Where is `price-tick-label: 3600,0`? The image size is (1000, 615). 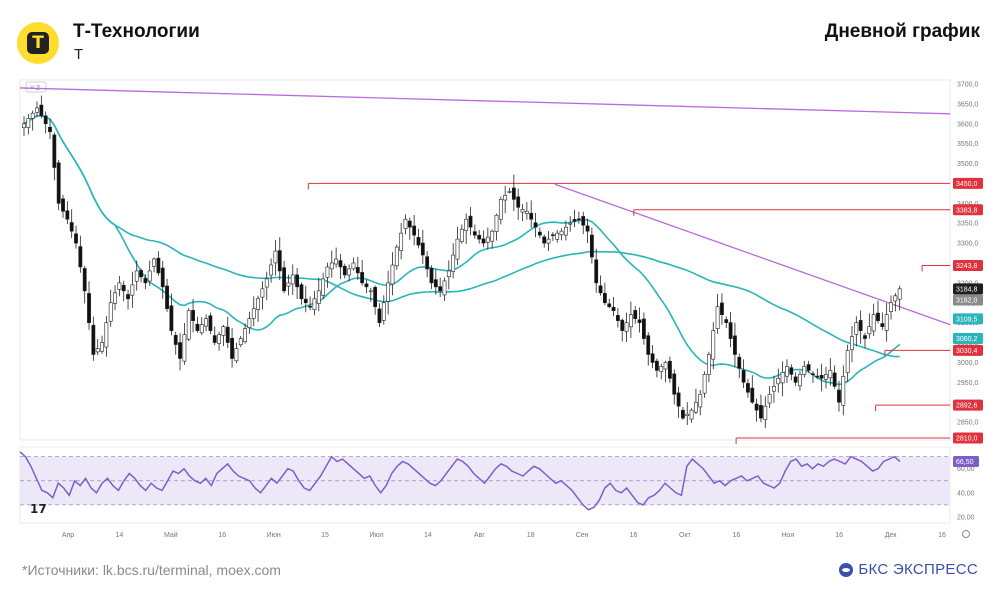 price-tick-label: 3600,0 is located at coordinates (968, 124).